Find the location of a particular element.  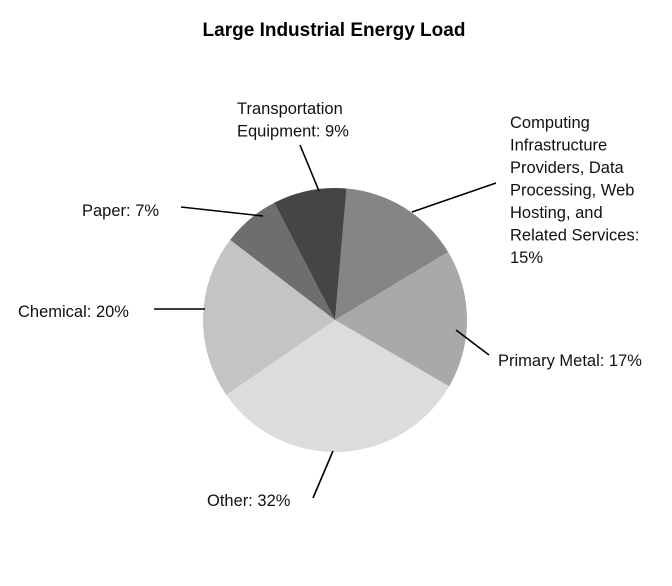

slice-label-line: 15% is located at coordinates (526, 258).